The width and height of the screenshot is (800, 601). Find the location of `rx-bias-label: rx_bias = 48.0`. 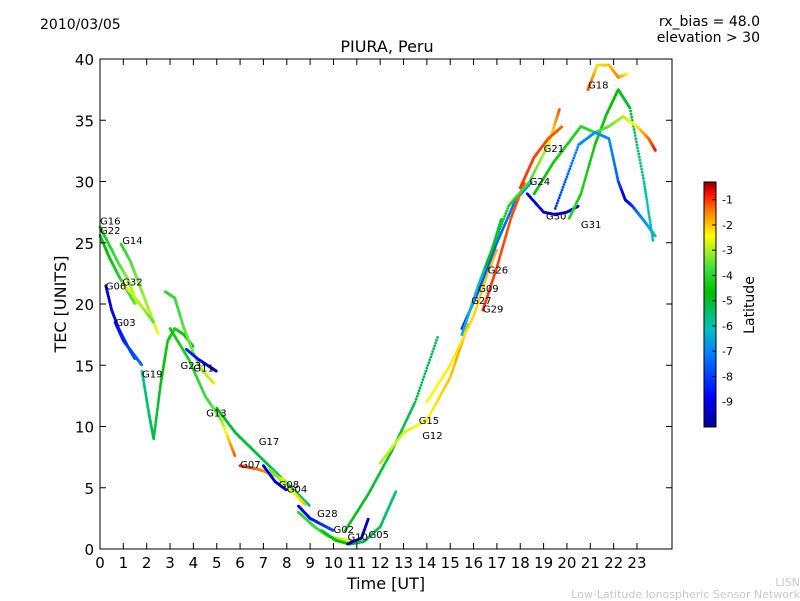

rx-bias-label: rx_bias = 48.0 is located at coordinates (709, 22).